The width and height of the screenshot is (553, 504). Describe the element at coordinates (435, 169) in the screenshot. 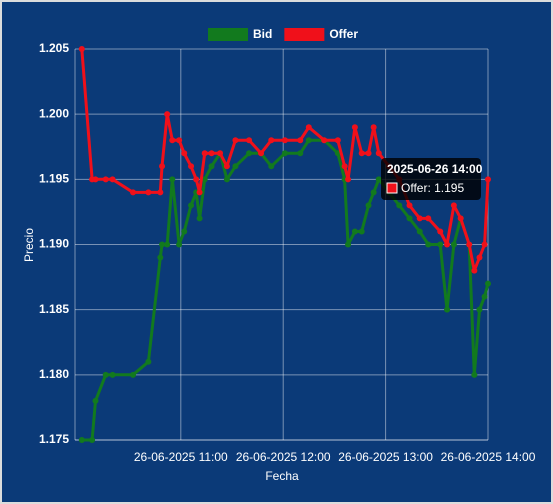

I see `tooltip-title: 2025-06-26 14:00` at that location.